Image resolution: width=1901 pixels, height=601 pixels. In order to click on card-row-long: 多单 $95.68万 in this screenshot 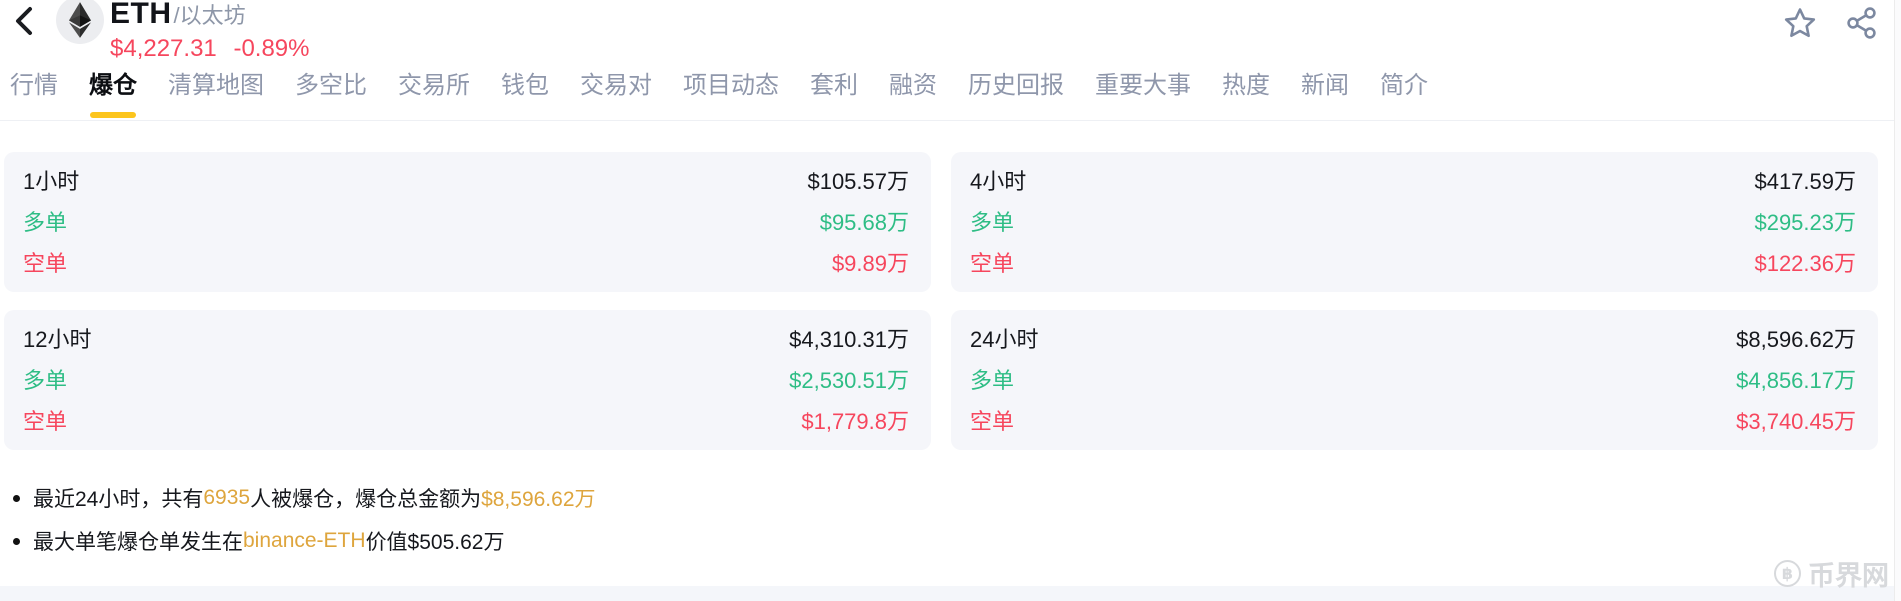, I will do `click(466, 223)`.